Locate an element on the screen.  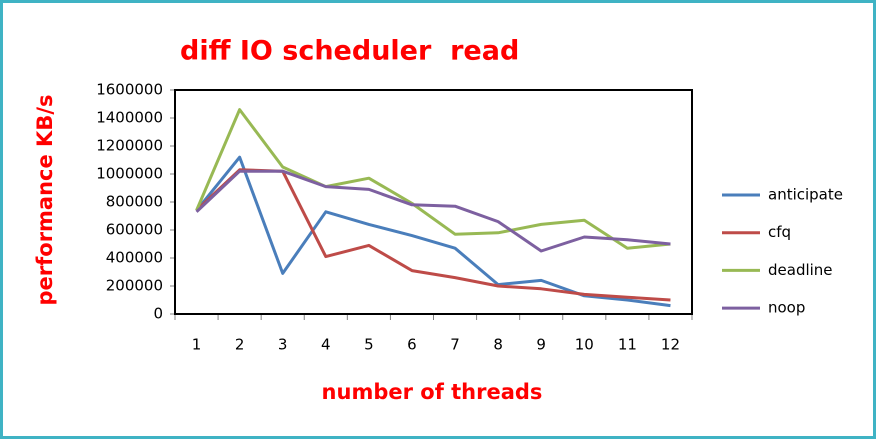
x-tick-label: 10 is located at coordinates (584, 345).